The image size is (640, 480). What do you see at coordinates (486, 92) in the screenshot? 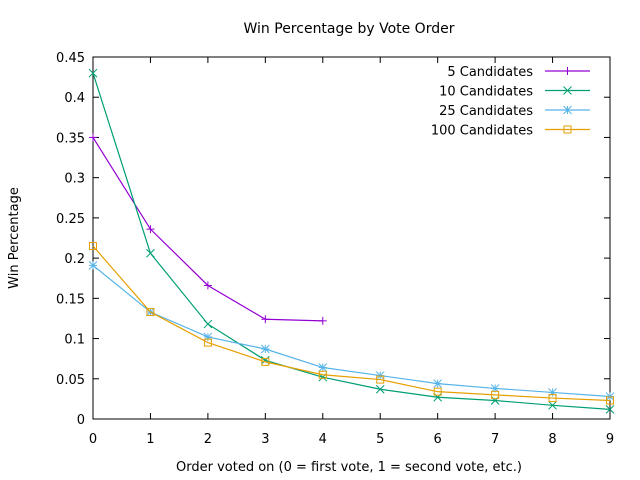
I see `legend-label: 10 Candidates` at bounding box center [486, 92].